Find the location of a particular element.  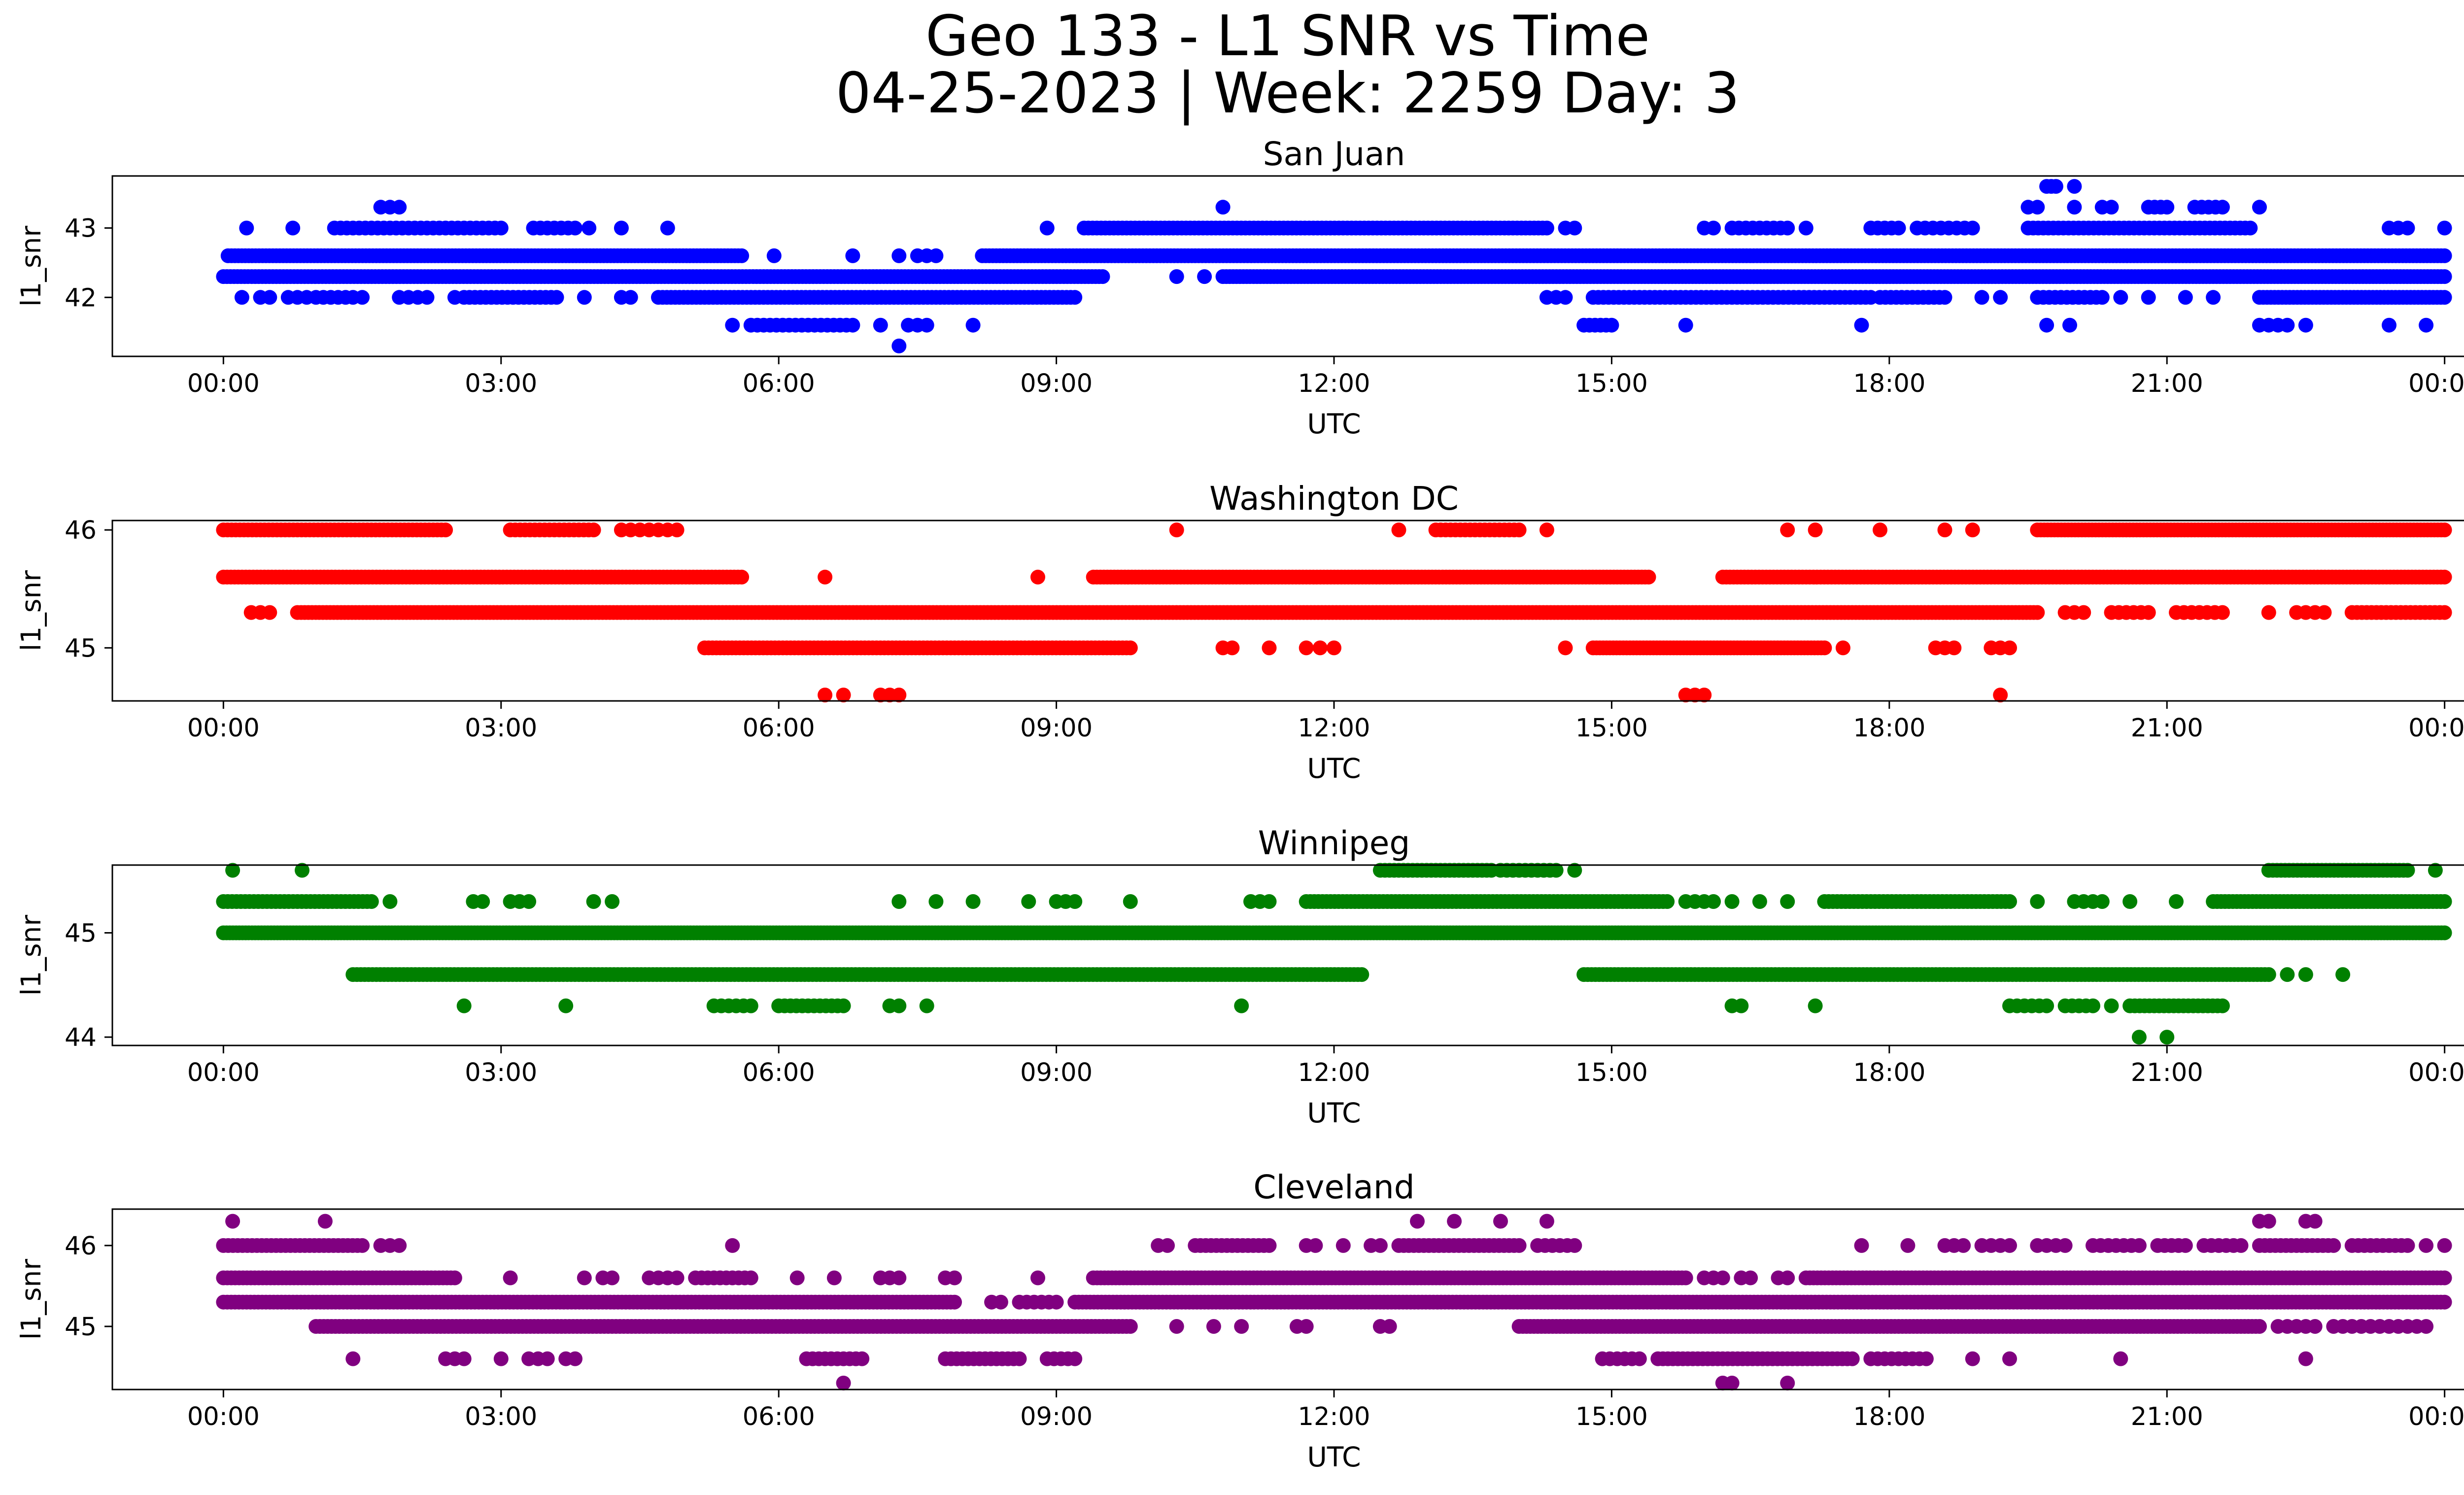

y-tick-label: 46 is located at coordinates (81, 530).